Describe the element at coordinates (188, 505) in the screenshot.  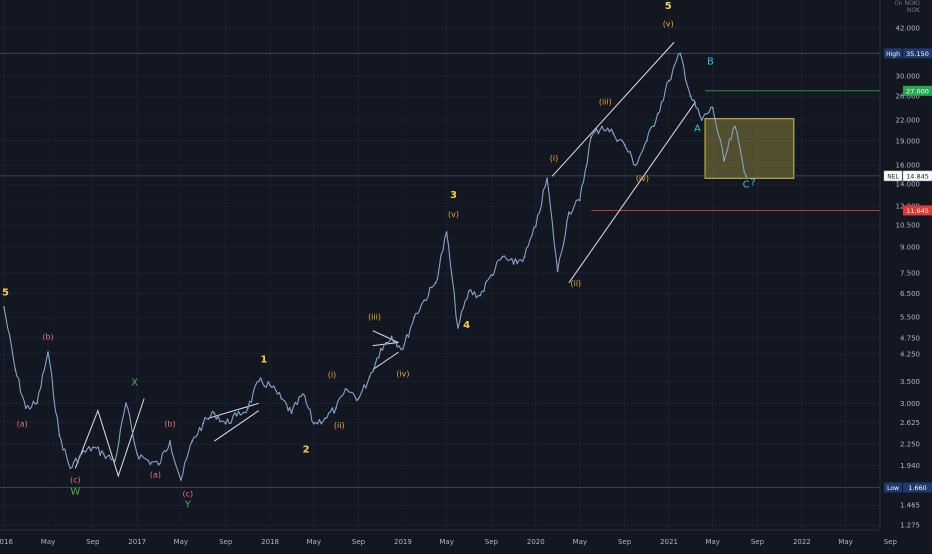
I see `wave-label: Y` at that location.